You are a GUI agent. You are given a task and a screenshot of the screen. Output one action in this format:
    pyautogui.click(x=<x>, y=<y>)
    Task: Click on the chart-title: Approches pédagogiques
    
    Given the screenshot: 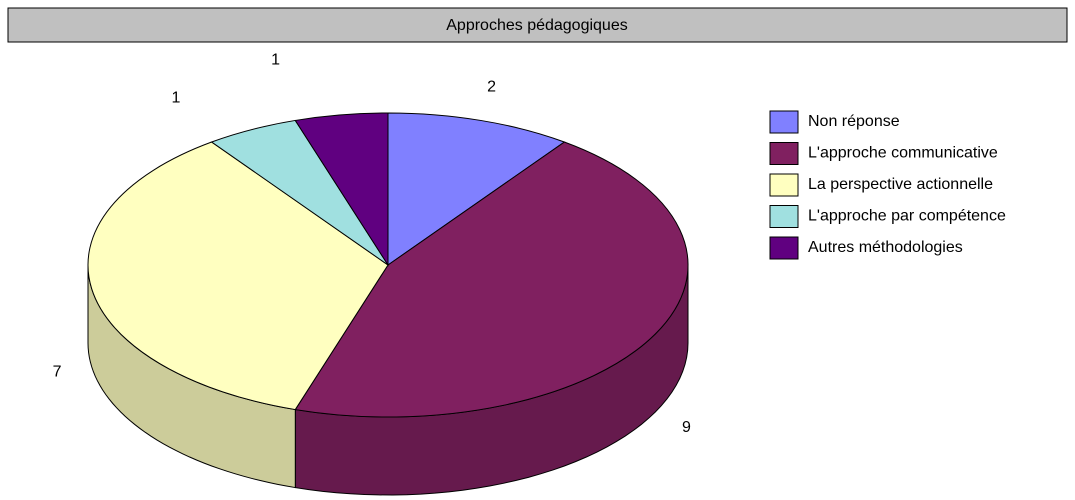 What is the action you would take?
    pyautogui.click(x=536, y=25)
    